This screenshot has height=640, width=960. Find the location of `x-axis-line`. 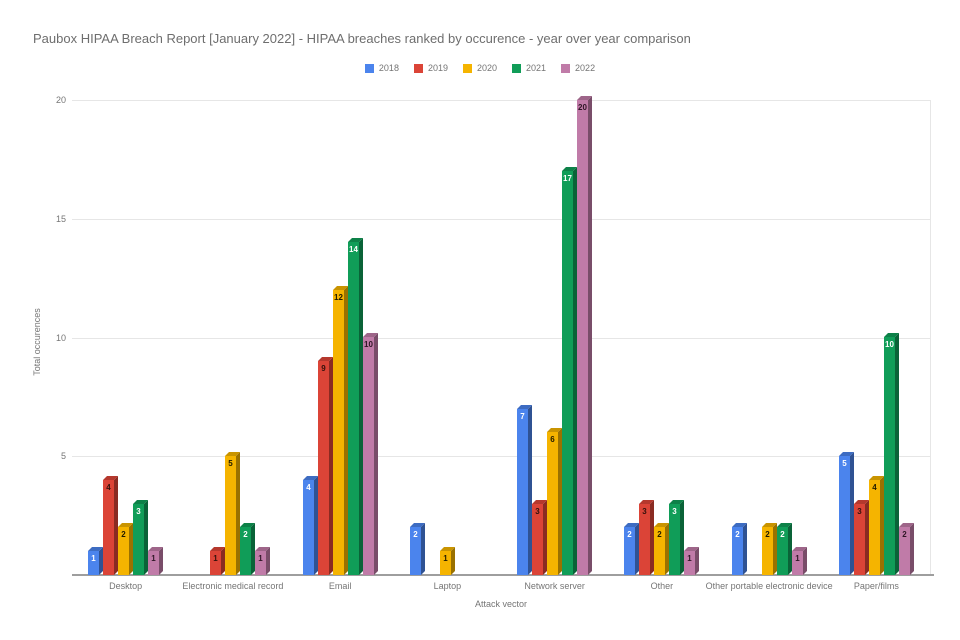

x-axis-line is located at coordinates (503, 575).